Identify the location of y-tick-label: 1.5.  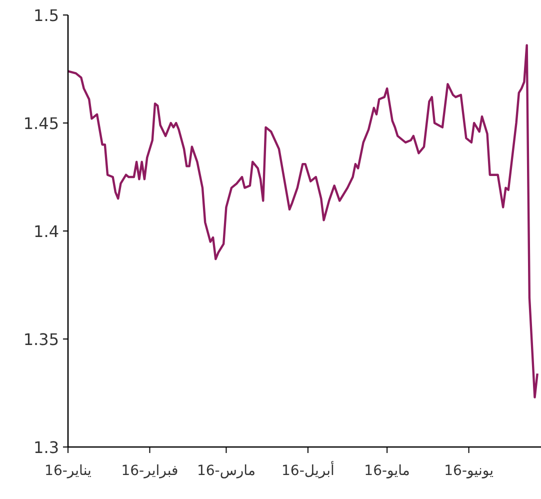
(46, 15).